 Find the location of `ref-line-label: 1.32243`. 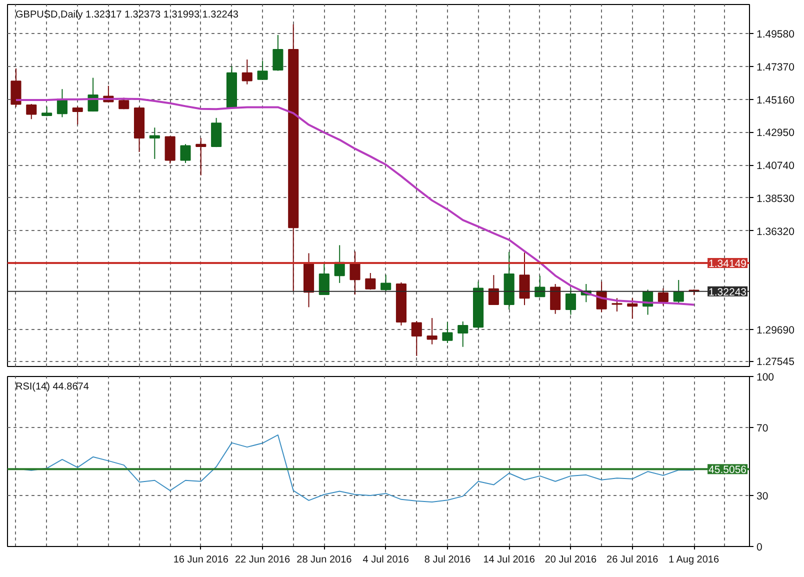

ref-line-label: 1.32243 is located at coordinates (727, 292).